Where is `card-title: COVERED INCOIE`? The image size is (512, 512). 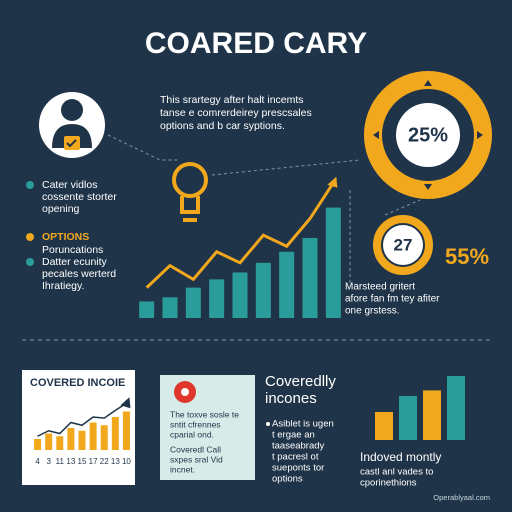
card-title: COVERED INCOIE is located at coordinates (77, 383).